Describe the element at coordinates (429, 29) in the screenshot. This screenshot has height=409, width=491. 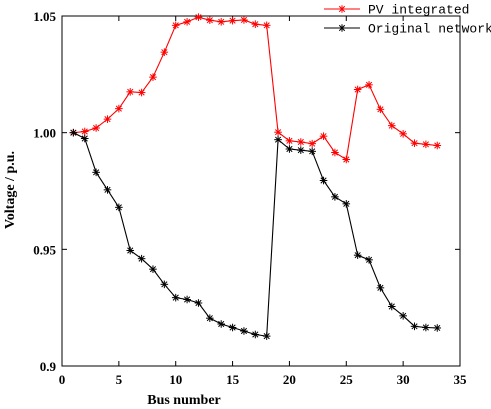
I see `legend-label: Original network` at that location.